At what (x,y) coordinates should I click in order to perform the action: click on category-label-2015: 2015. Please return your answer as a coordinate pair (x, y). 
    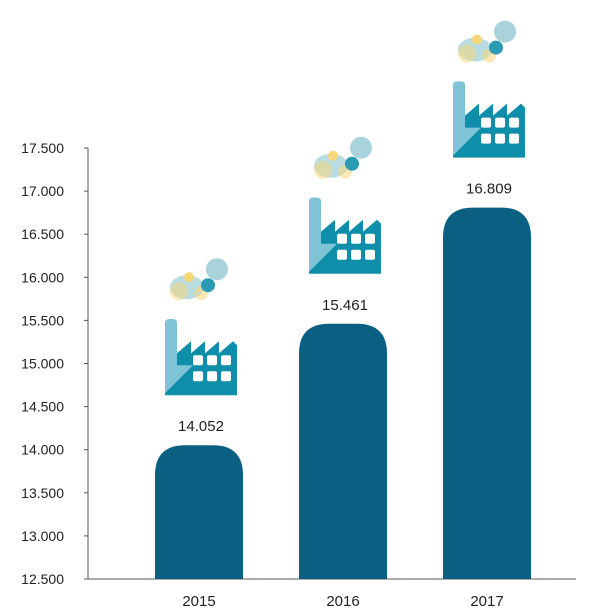
    Looking at the image, I should click on (198, 601).